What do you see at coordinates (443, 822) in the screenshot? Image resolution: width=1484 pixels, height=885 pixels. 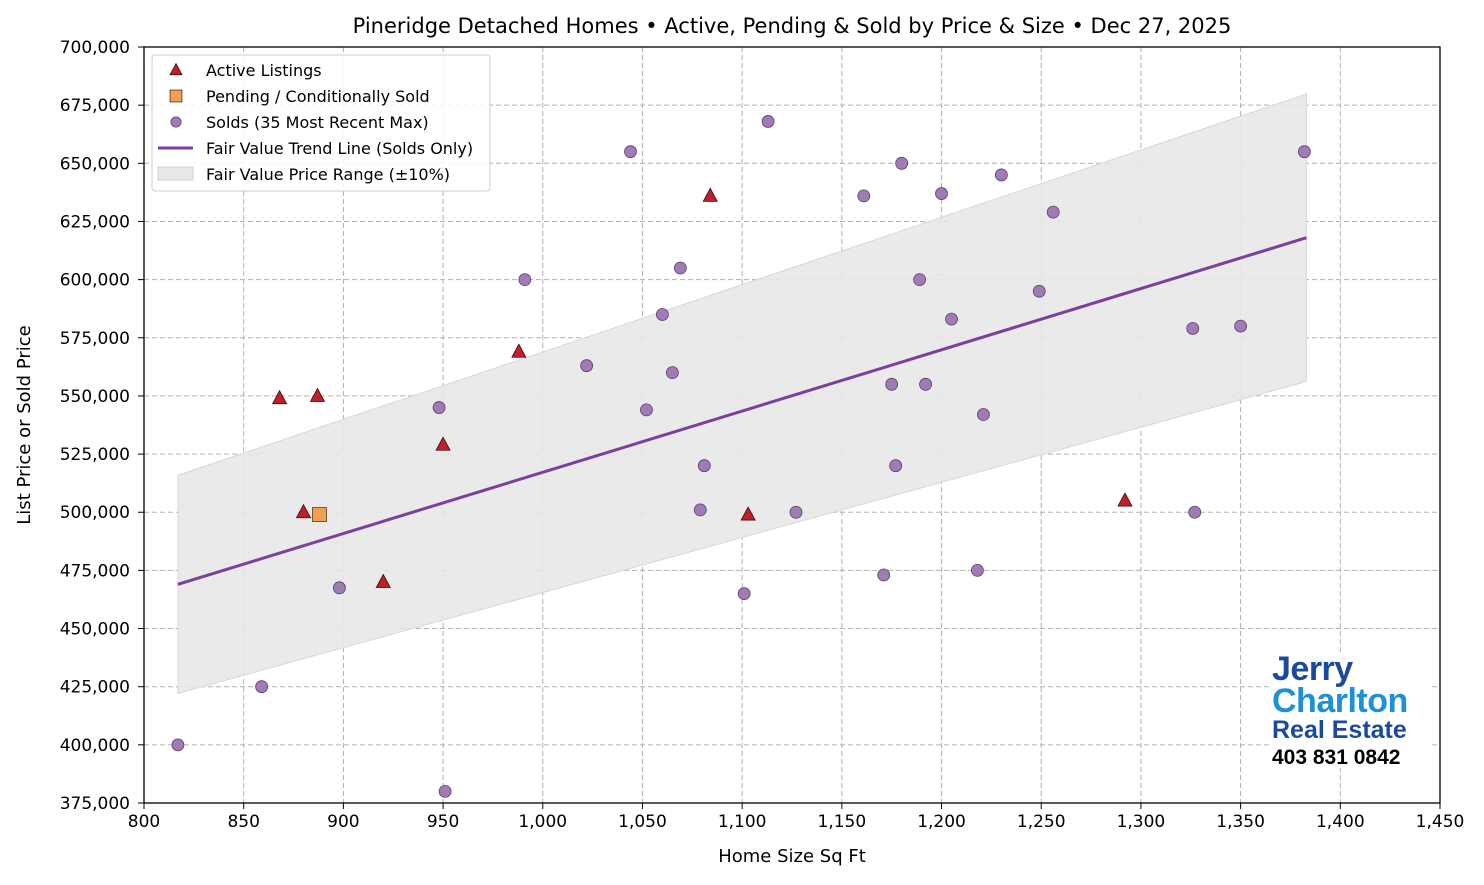 I see `x-tick-label: 950` at bounding box center [443, 822].